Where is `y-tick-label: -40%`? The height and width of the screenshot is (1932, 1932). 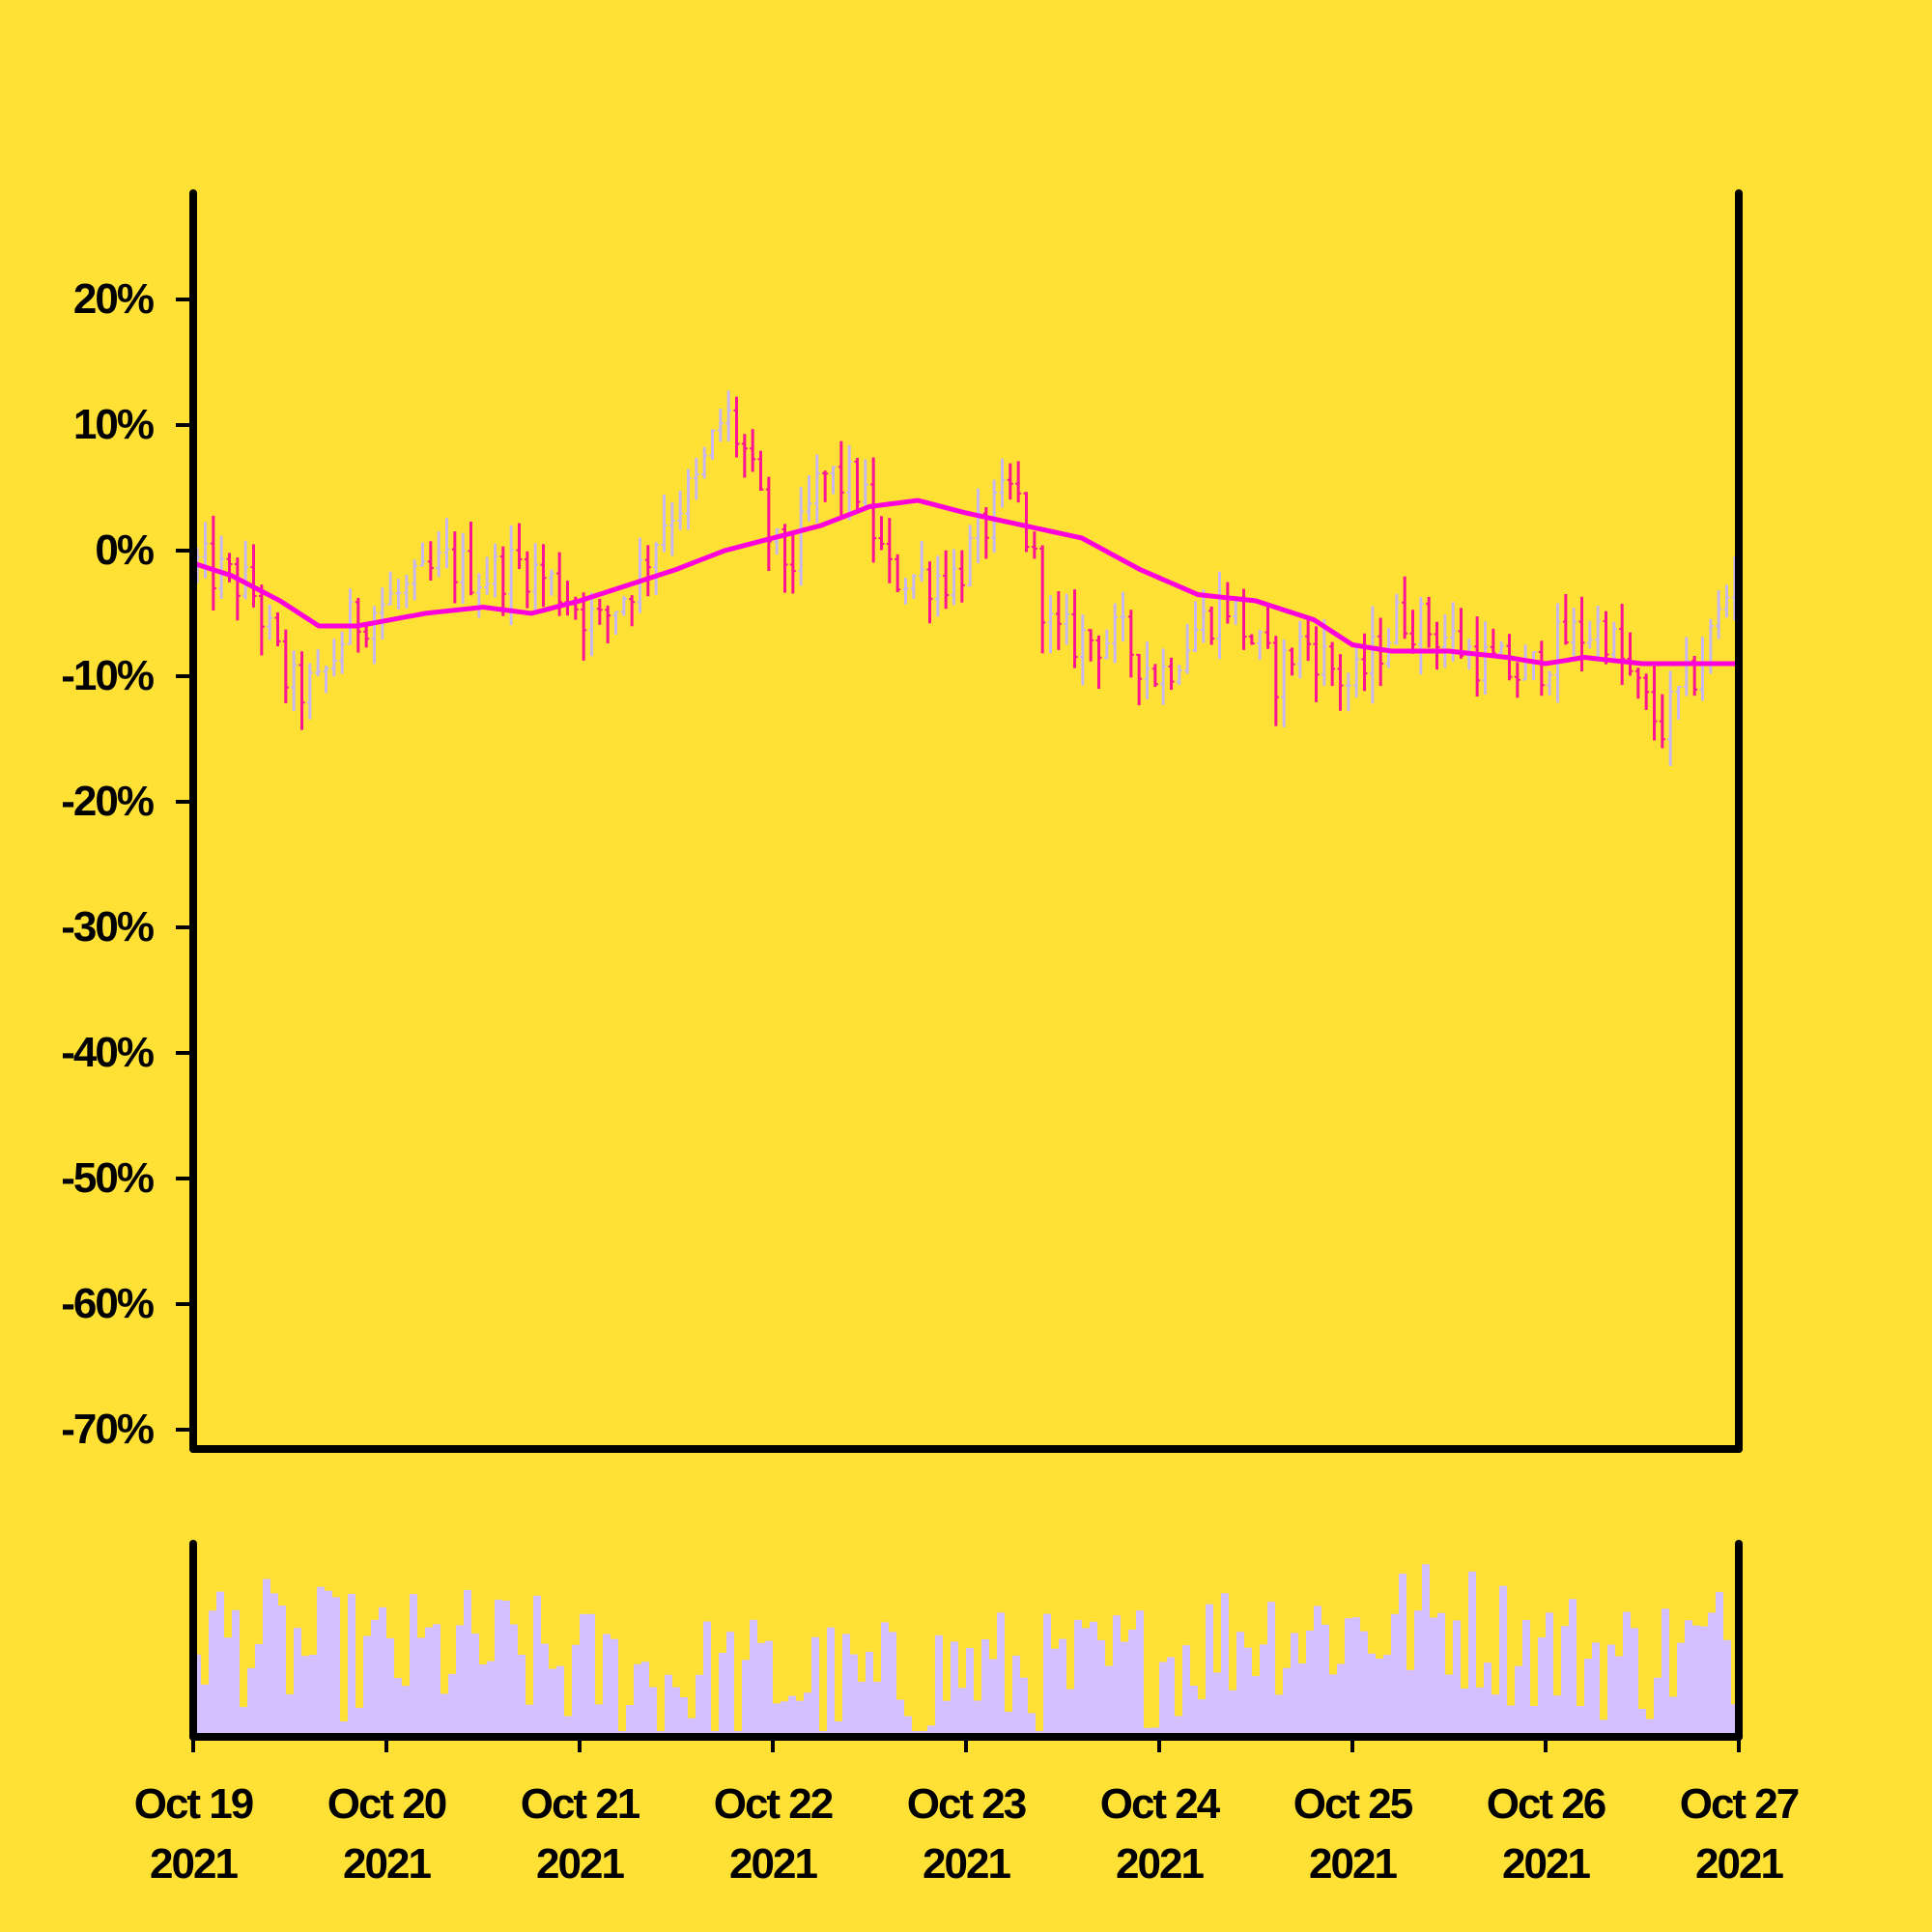 y-tick-label: -40% is located at coordinates (107, 1052).